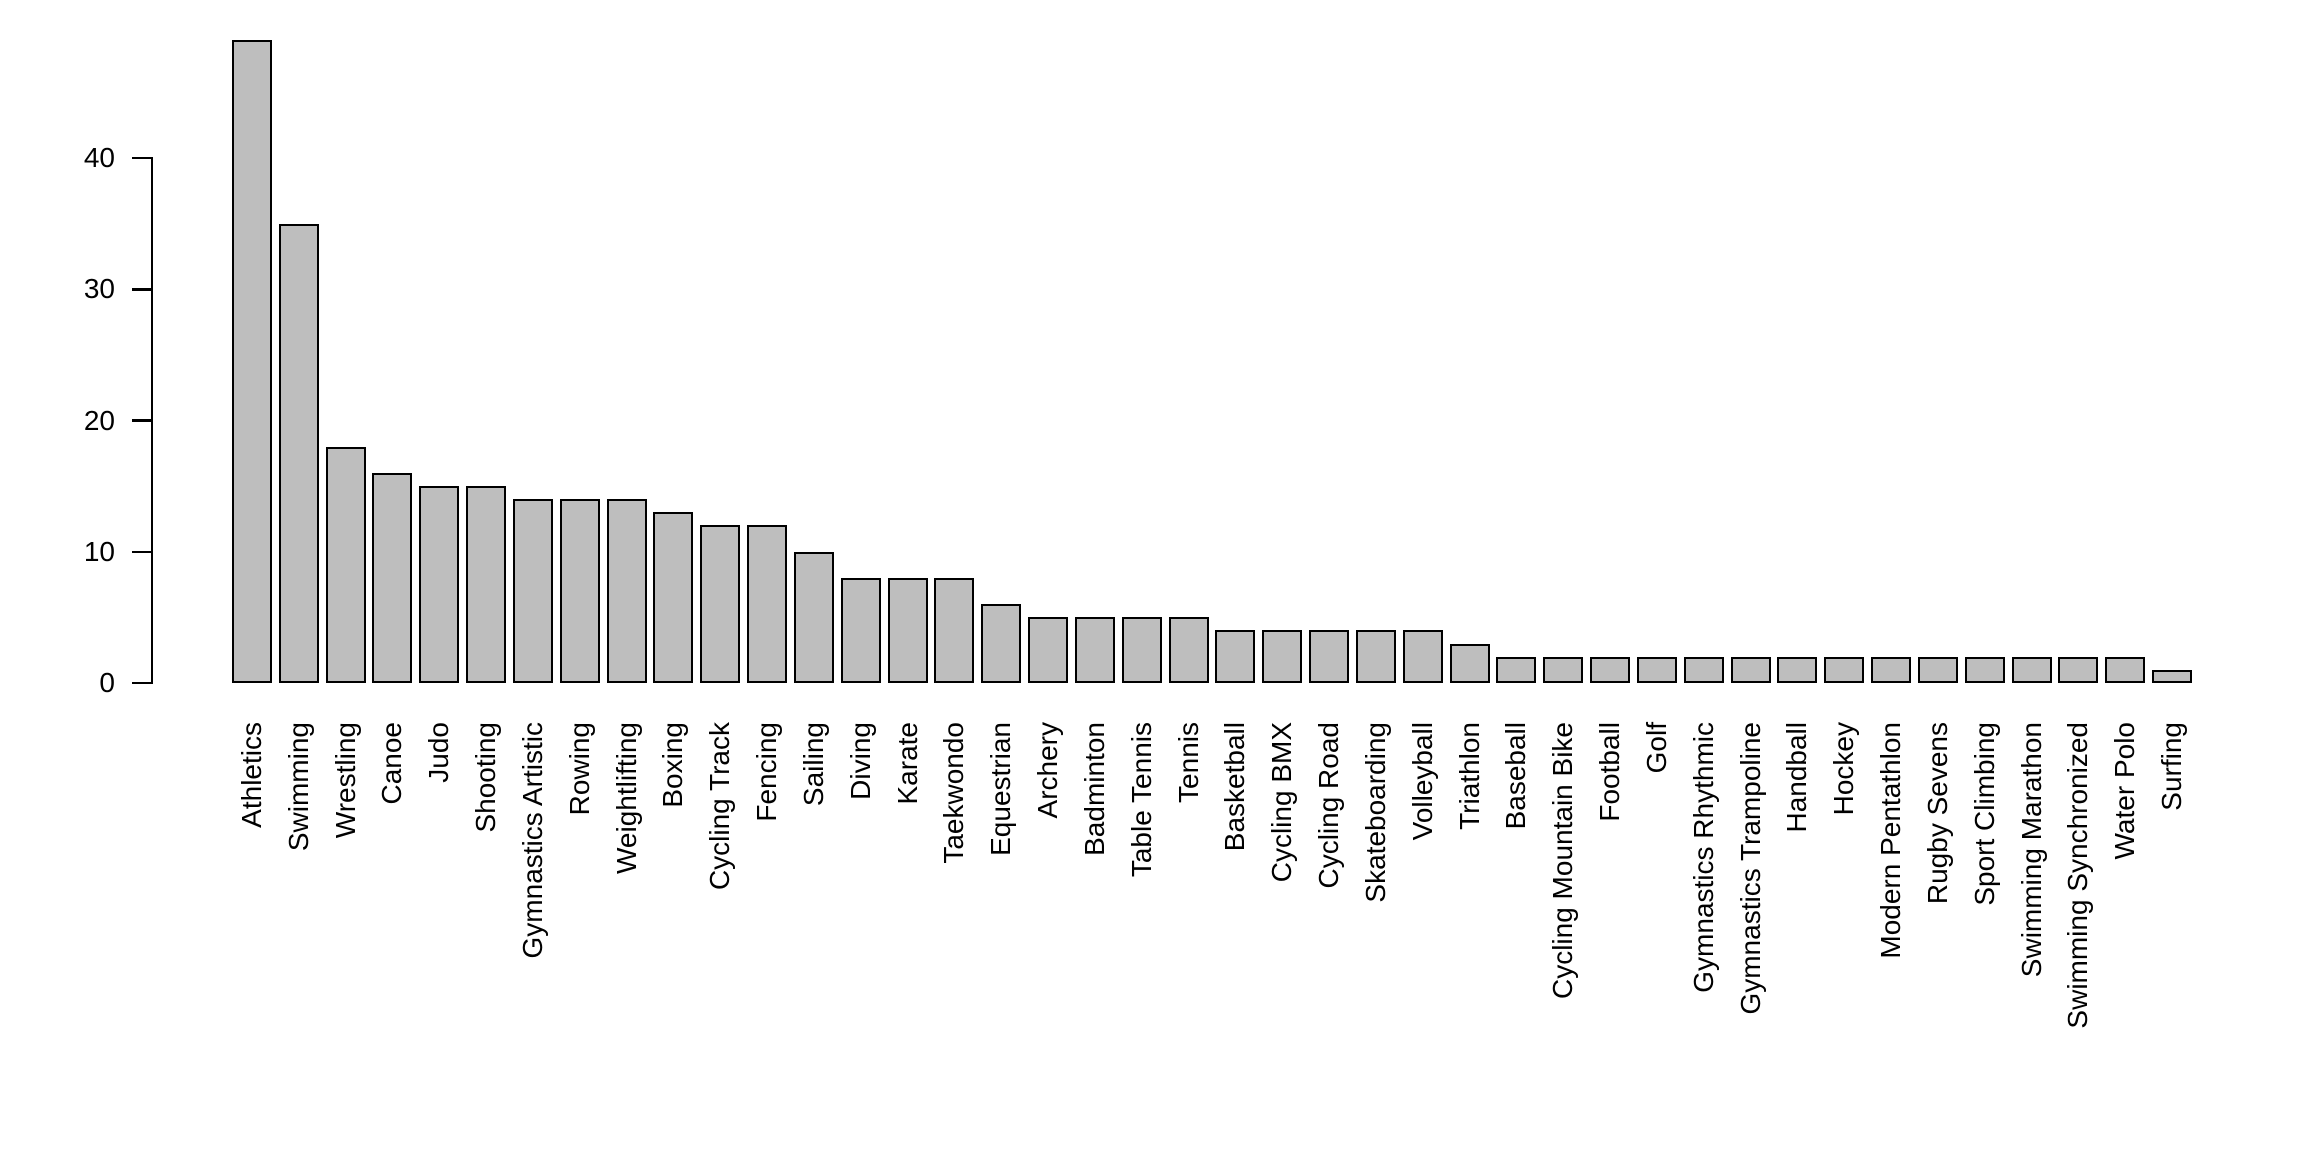 This screenshot has height=1152, width=2304. What do you see at coordinates (1844, 670) in the screenshot?
I see `bar-hockey` at bounding box center [1844, 670].